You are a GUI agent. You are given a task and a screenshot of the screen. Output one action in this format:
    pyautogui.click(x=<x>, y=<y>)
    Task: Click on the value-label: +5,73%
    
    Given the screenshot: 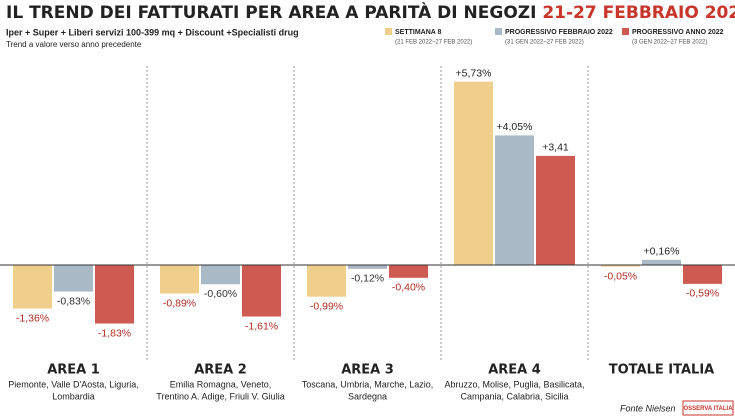 What is the action you would take?
    pyautogui.click(x=474, y=73)
    